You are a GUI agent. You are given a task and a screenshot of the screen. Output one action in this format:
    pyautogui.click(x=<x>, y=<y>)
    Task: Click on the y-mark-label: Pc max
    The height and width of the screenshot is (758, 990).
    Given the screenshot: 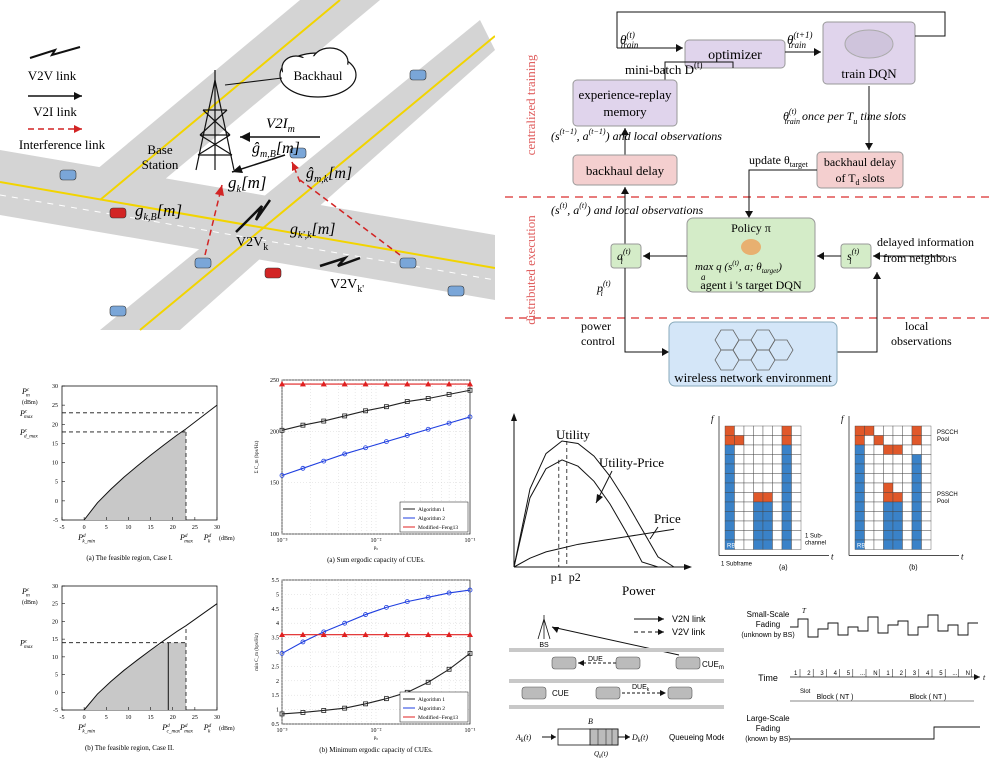 What is the action you would take?
    pyautogui.click(x=26, y=644)
    